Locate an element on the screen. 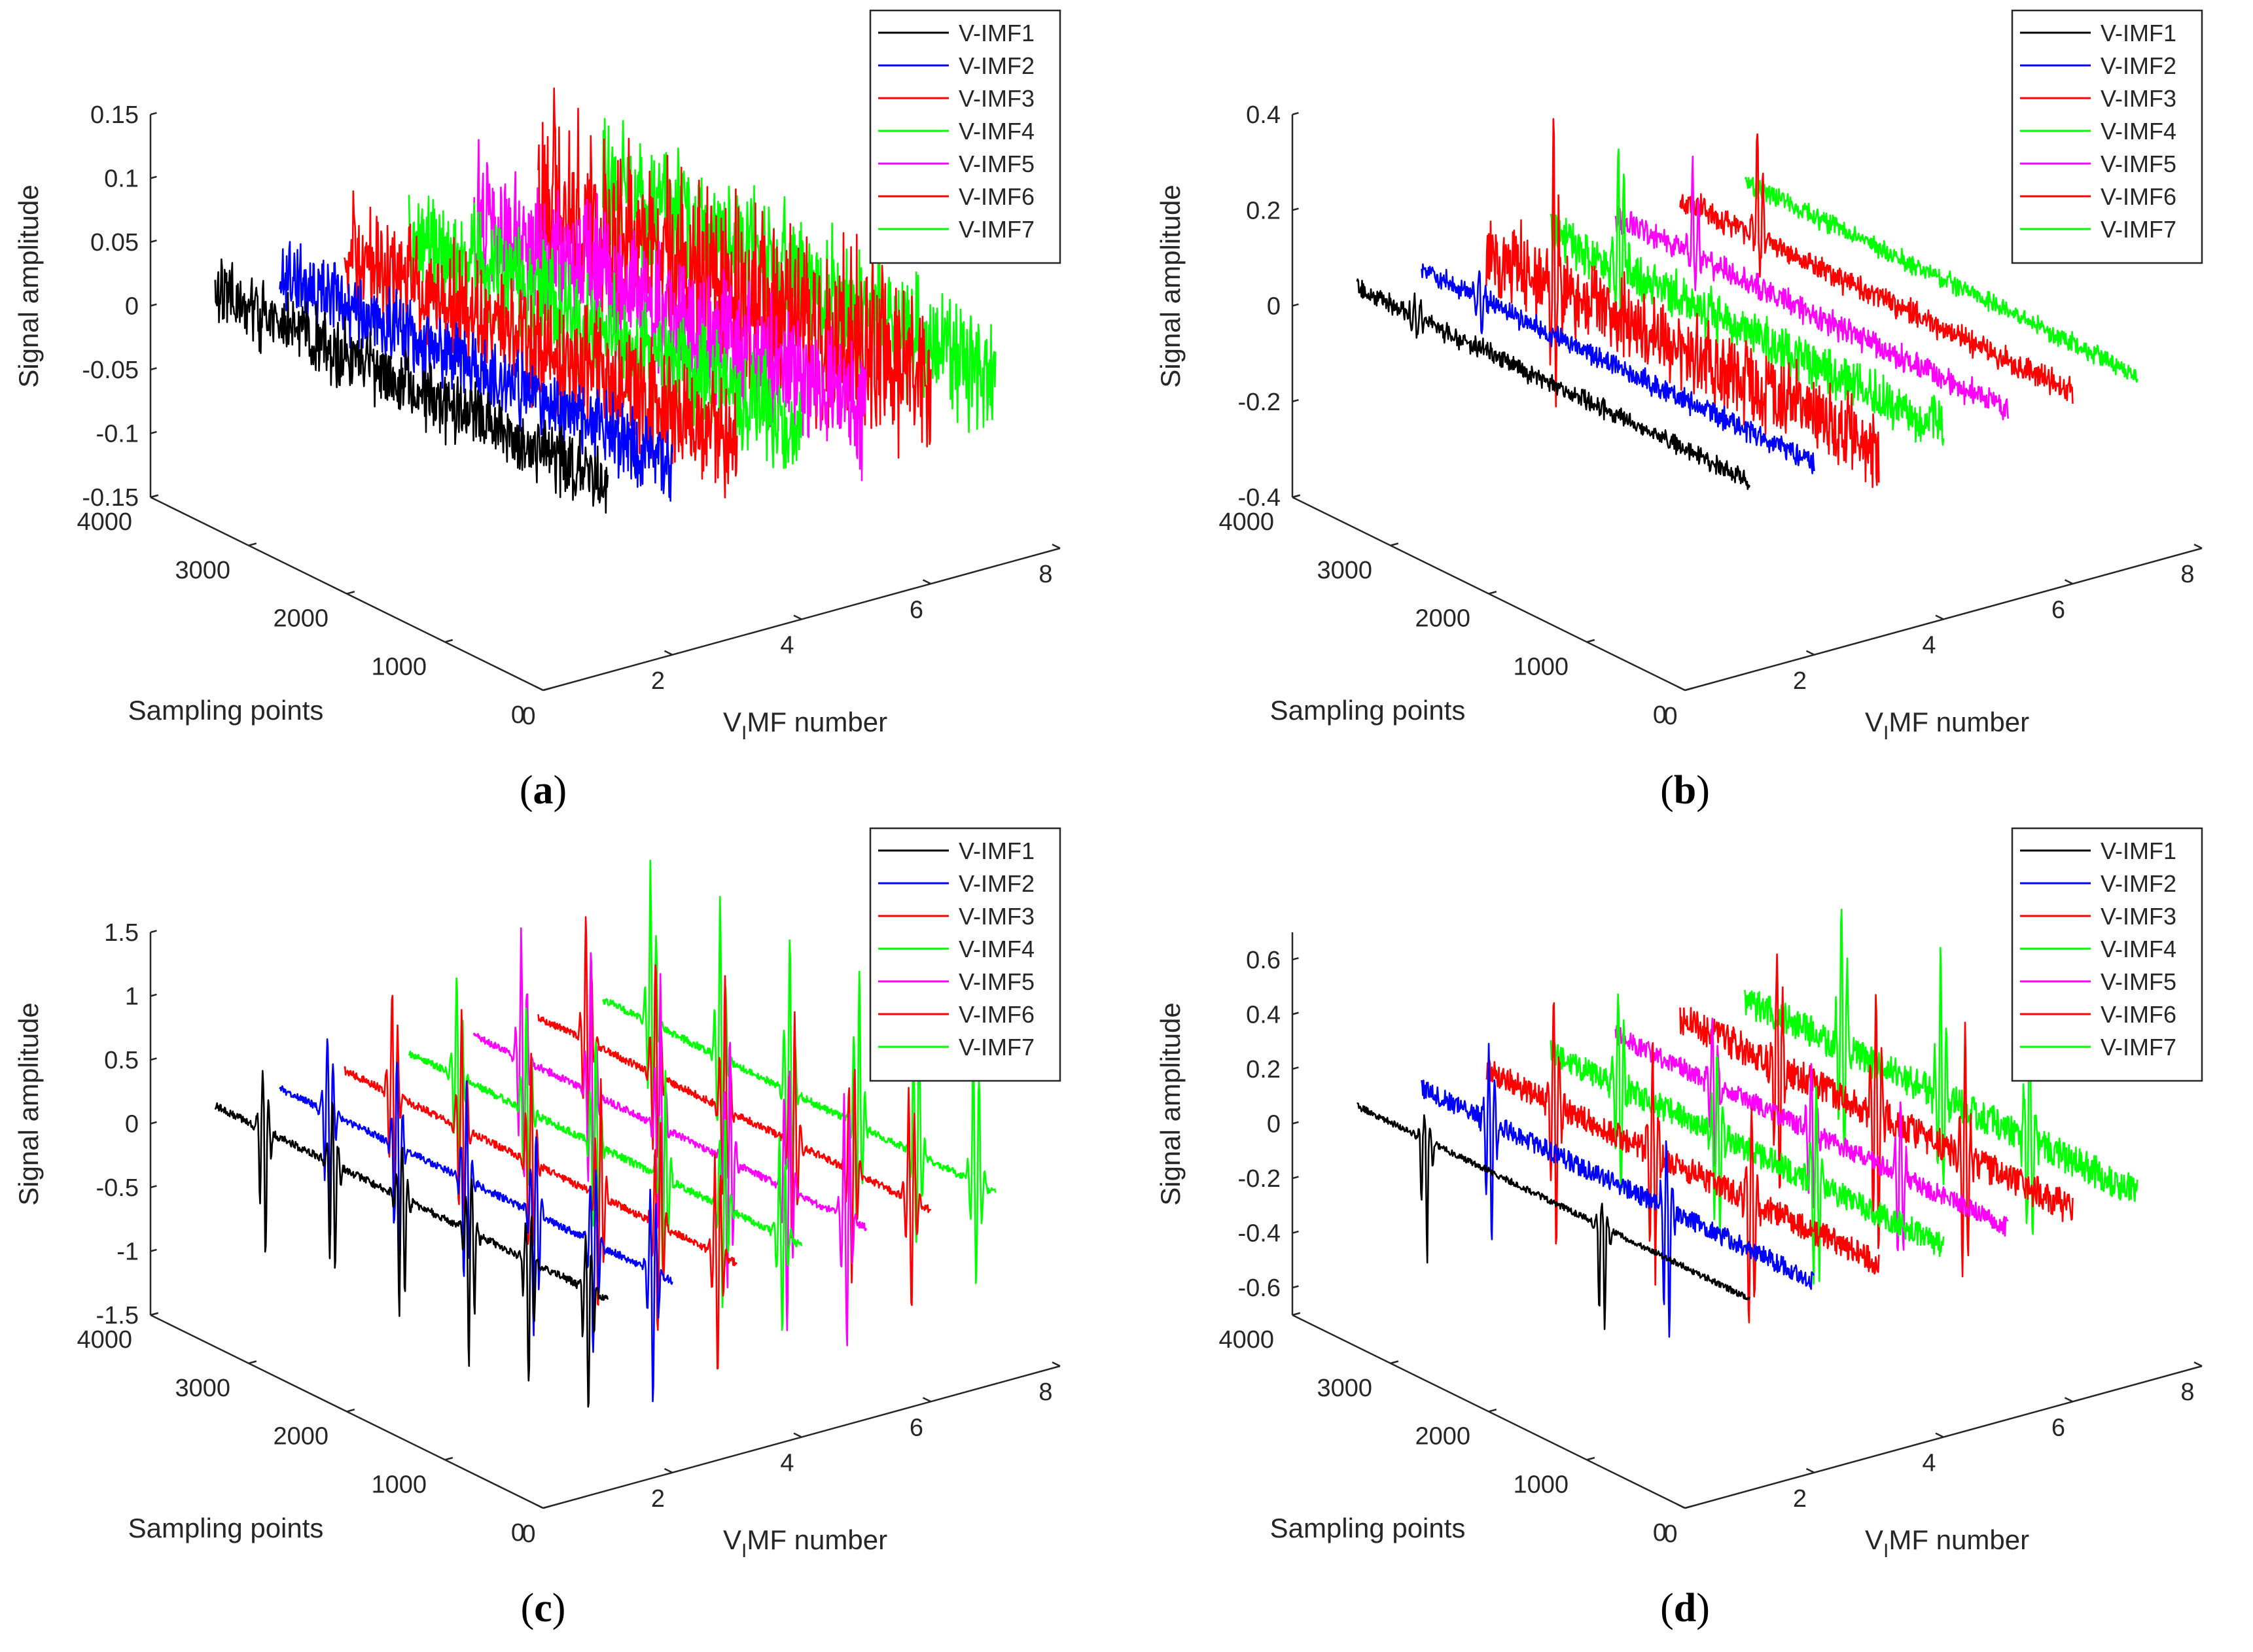  legend-label: V-IMF1 is located at coordinates (997, 850).